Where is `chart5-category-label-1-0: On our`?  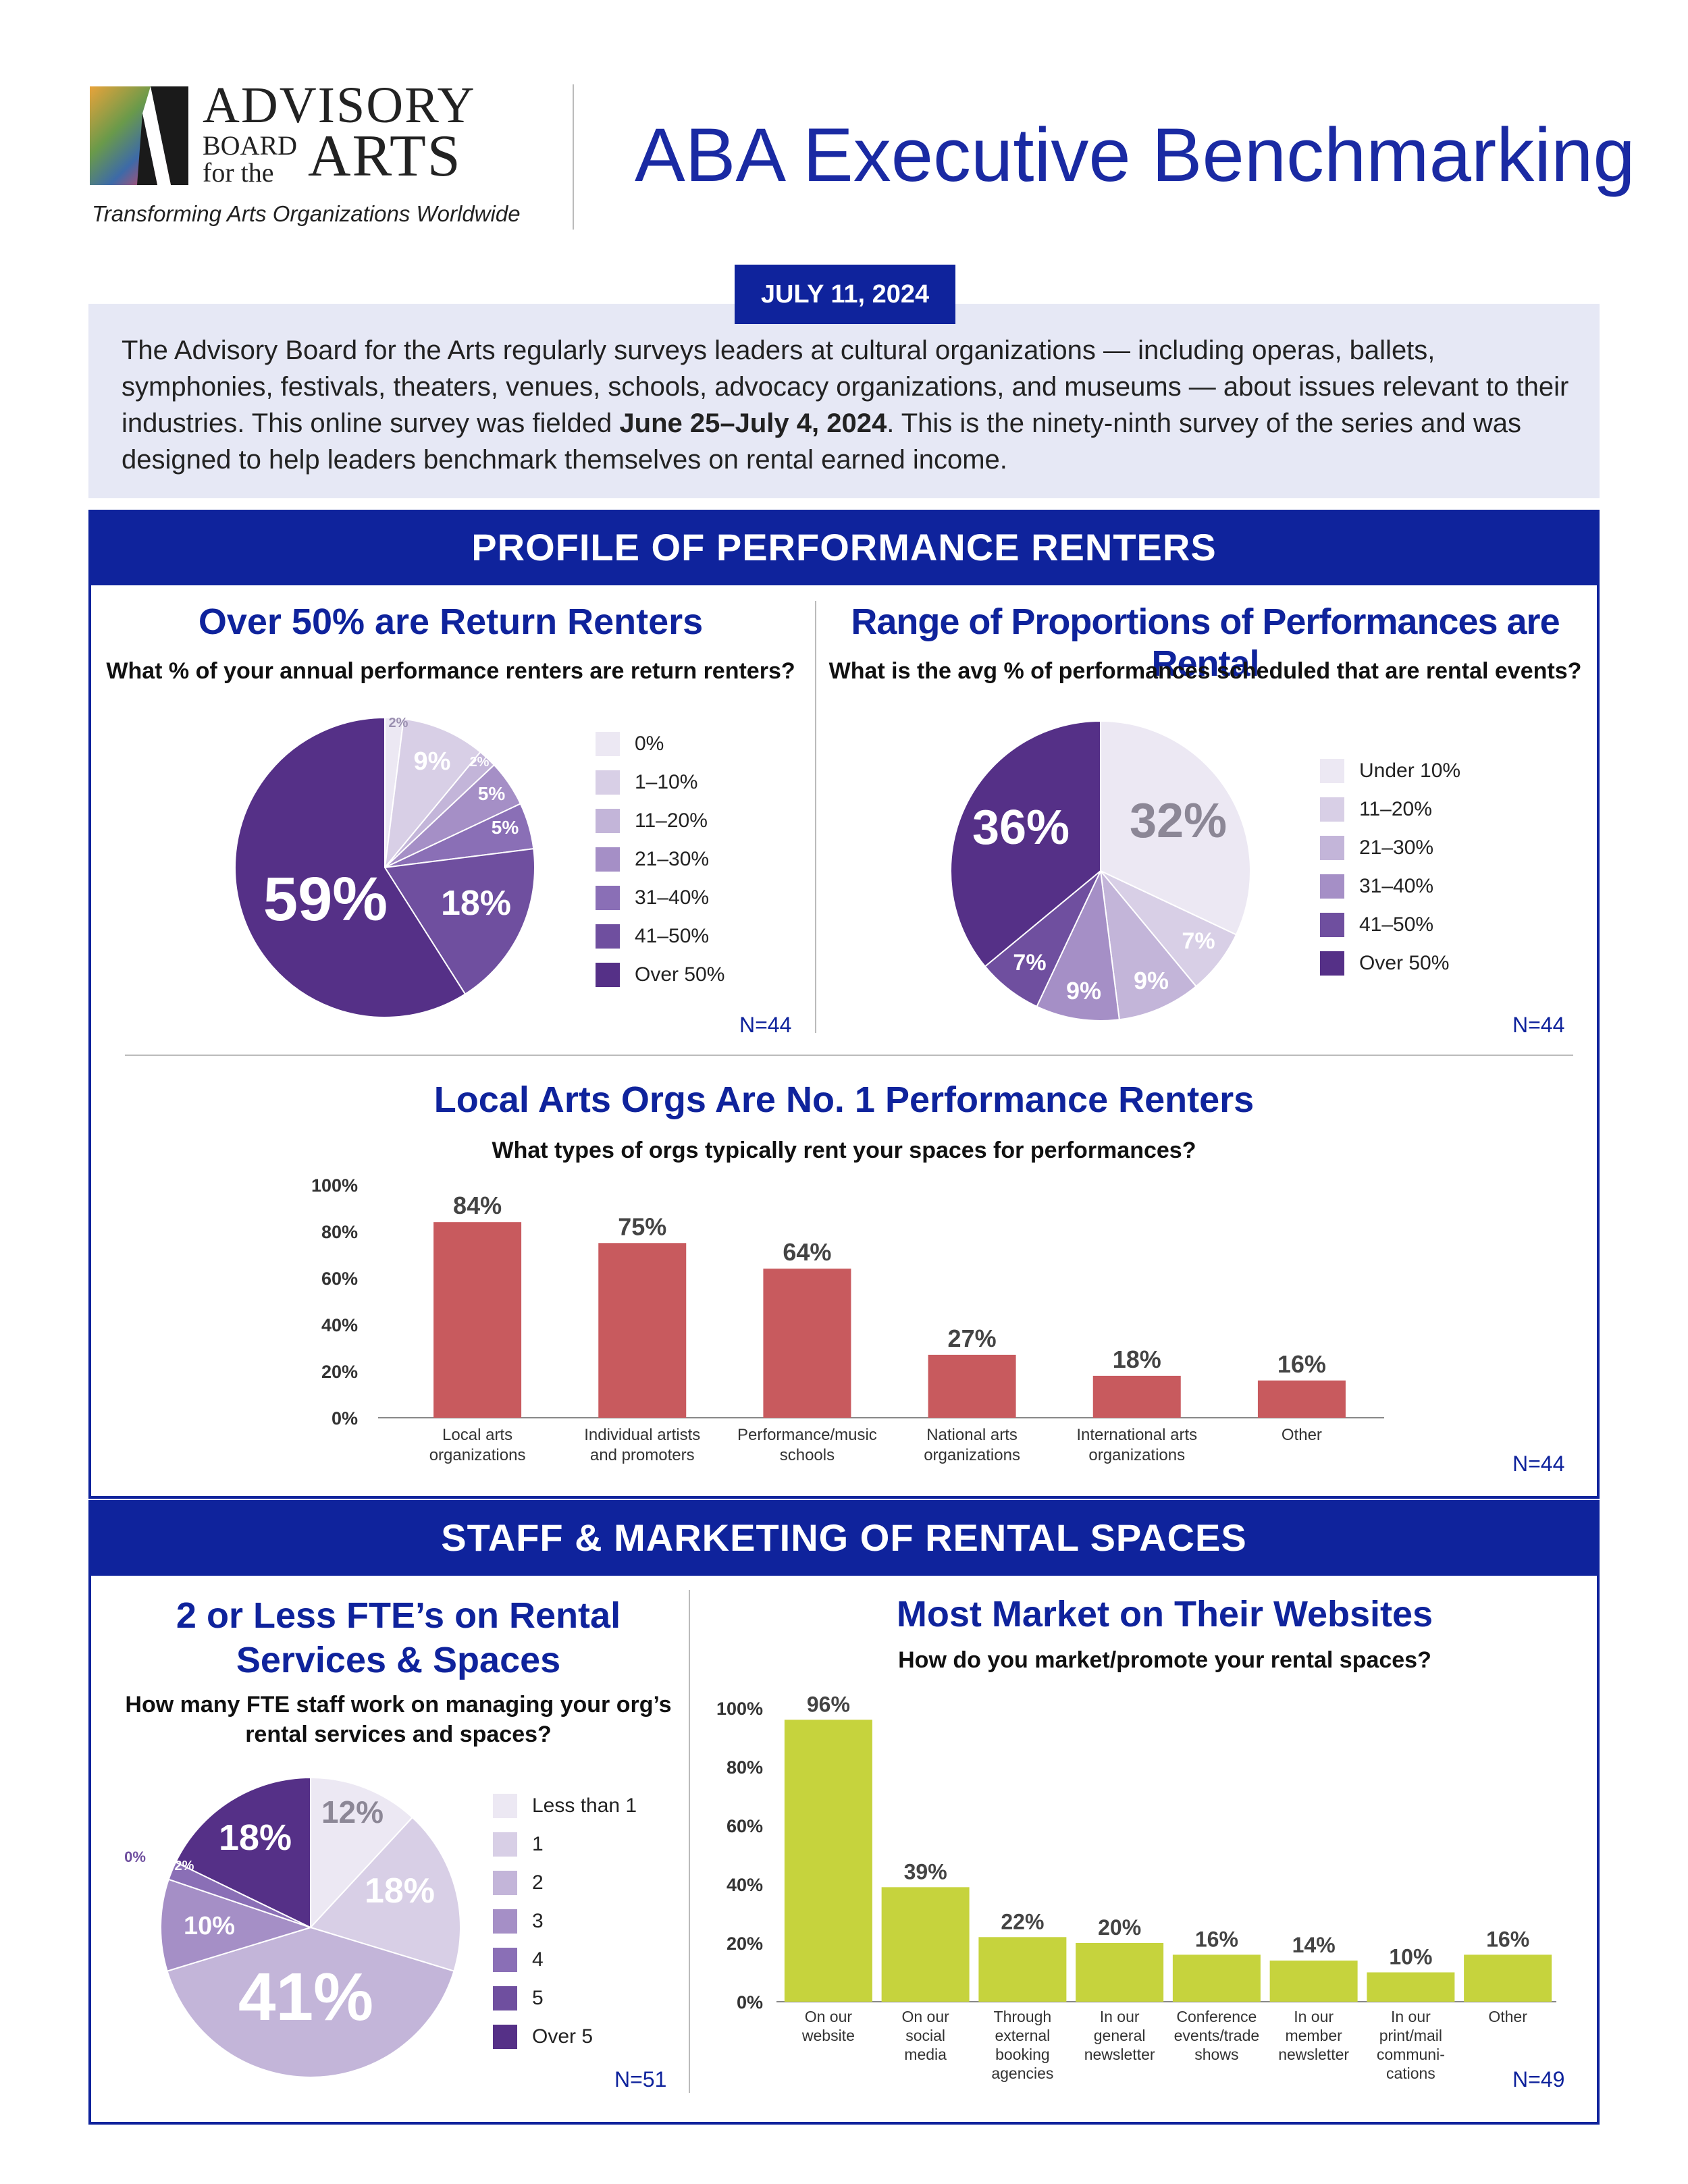 chart5-category-label-1-0: On our is located at coordinates (925, 2016).